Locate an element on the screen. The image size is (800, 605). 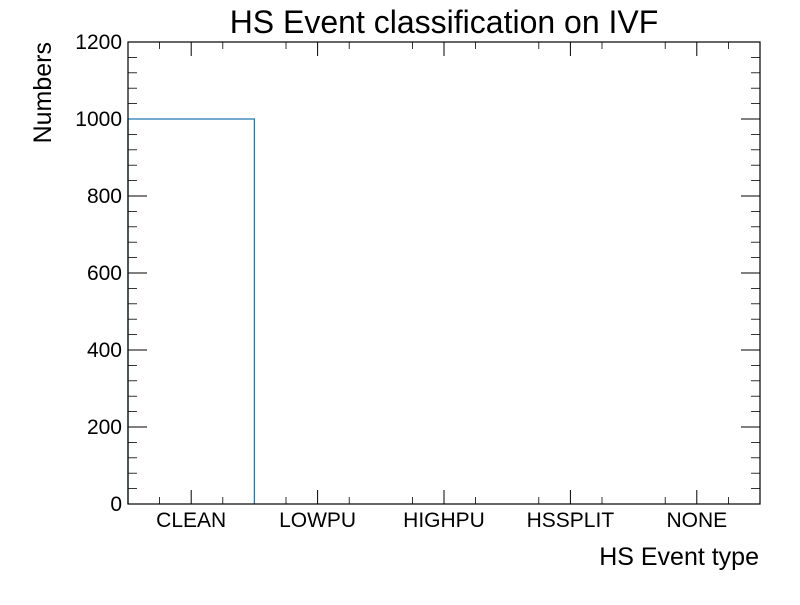
x-tick-label: LOWPU is located at coordinates (317, 520).